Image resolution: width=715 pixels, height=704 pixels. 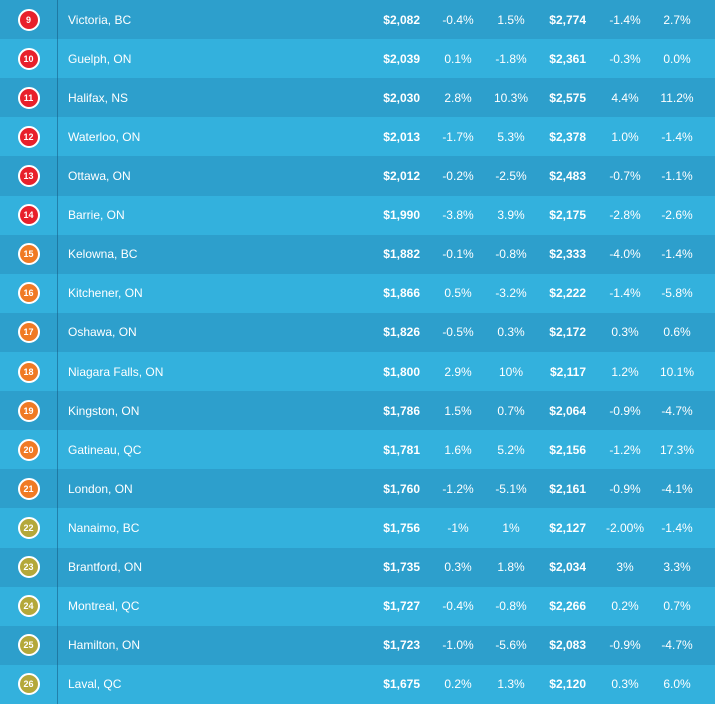 I want to click on two-bedroom-rent: $2,266, so click(x=567, y=606).